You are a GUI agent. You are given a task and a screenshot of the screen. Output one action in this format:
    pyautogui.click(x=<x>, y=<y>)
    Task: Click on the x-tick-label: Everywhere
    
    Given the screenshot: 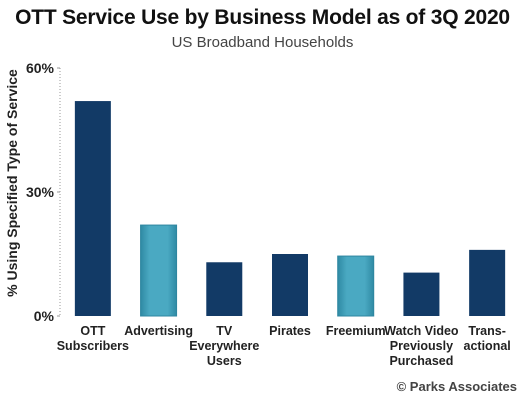 What is the action you would take?
    pyautogui.click(x=224, y=346)
    